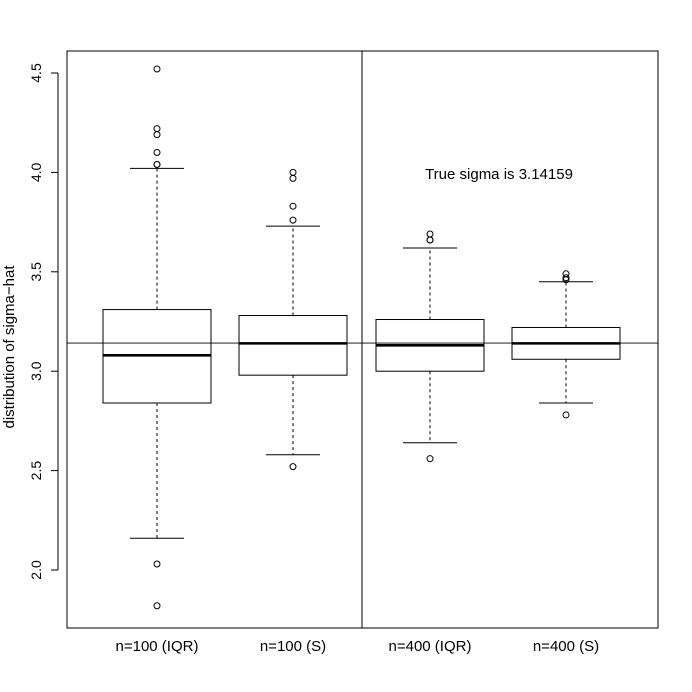  What do you see at coordinates (36, 570) in the screenshot?
I see `y-tick-label: 2.0` at bounding box center [36, 570].